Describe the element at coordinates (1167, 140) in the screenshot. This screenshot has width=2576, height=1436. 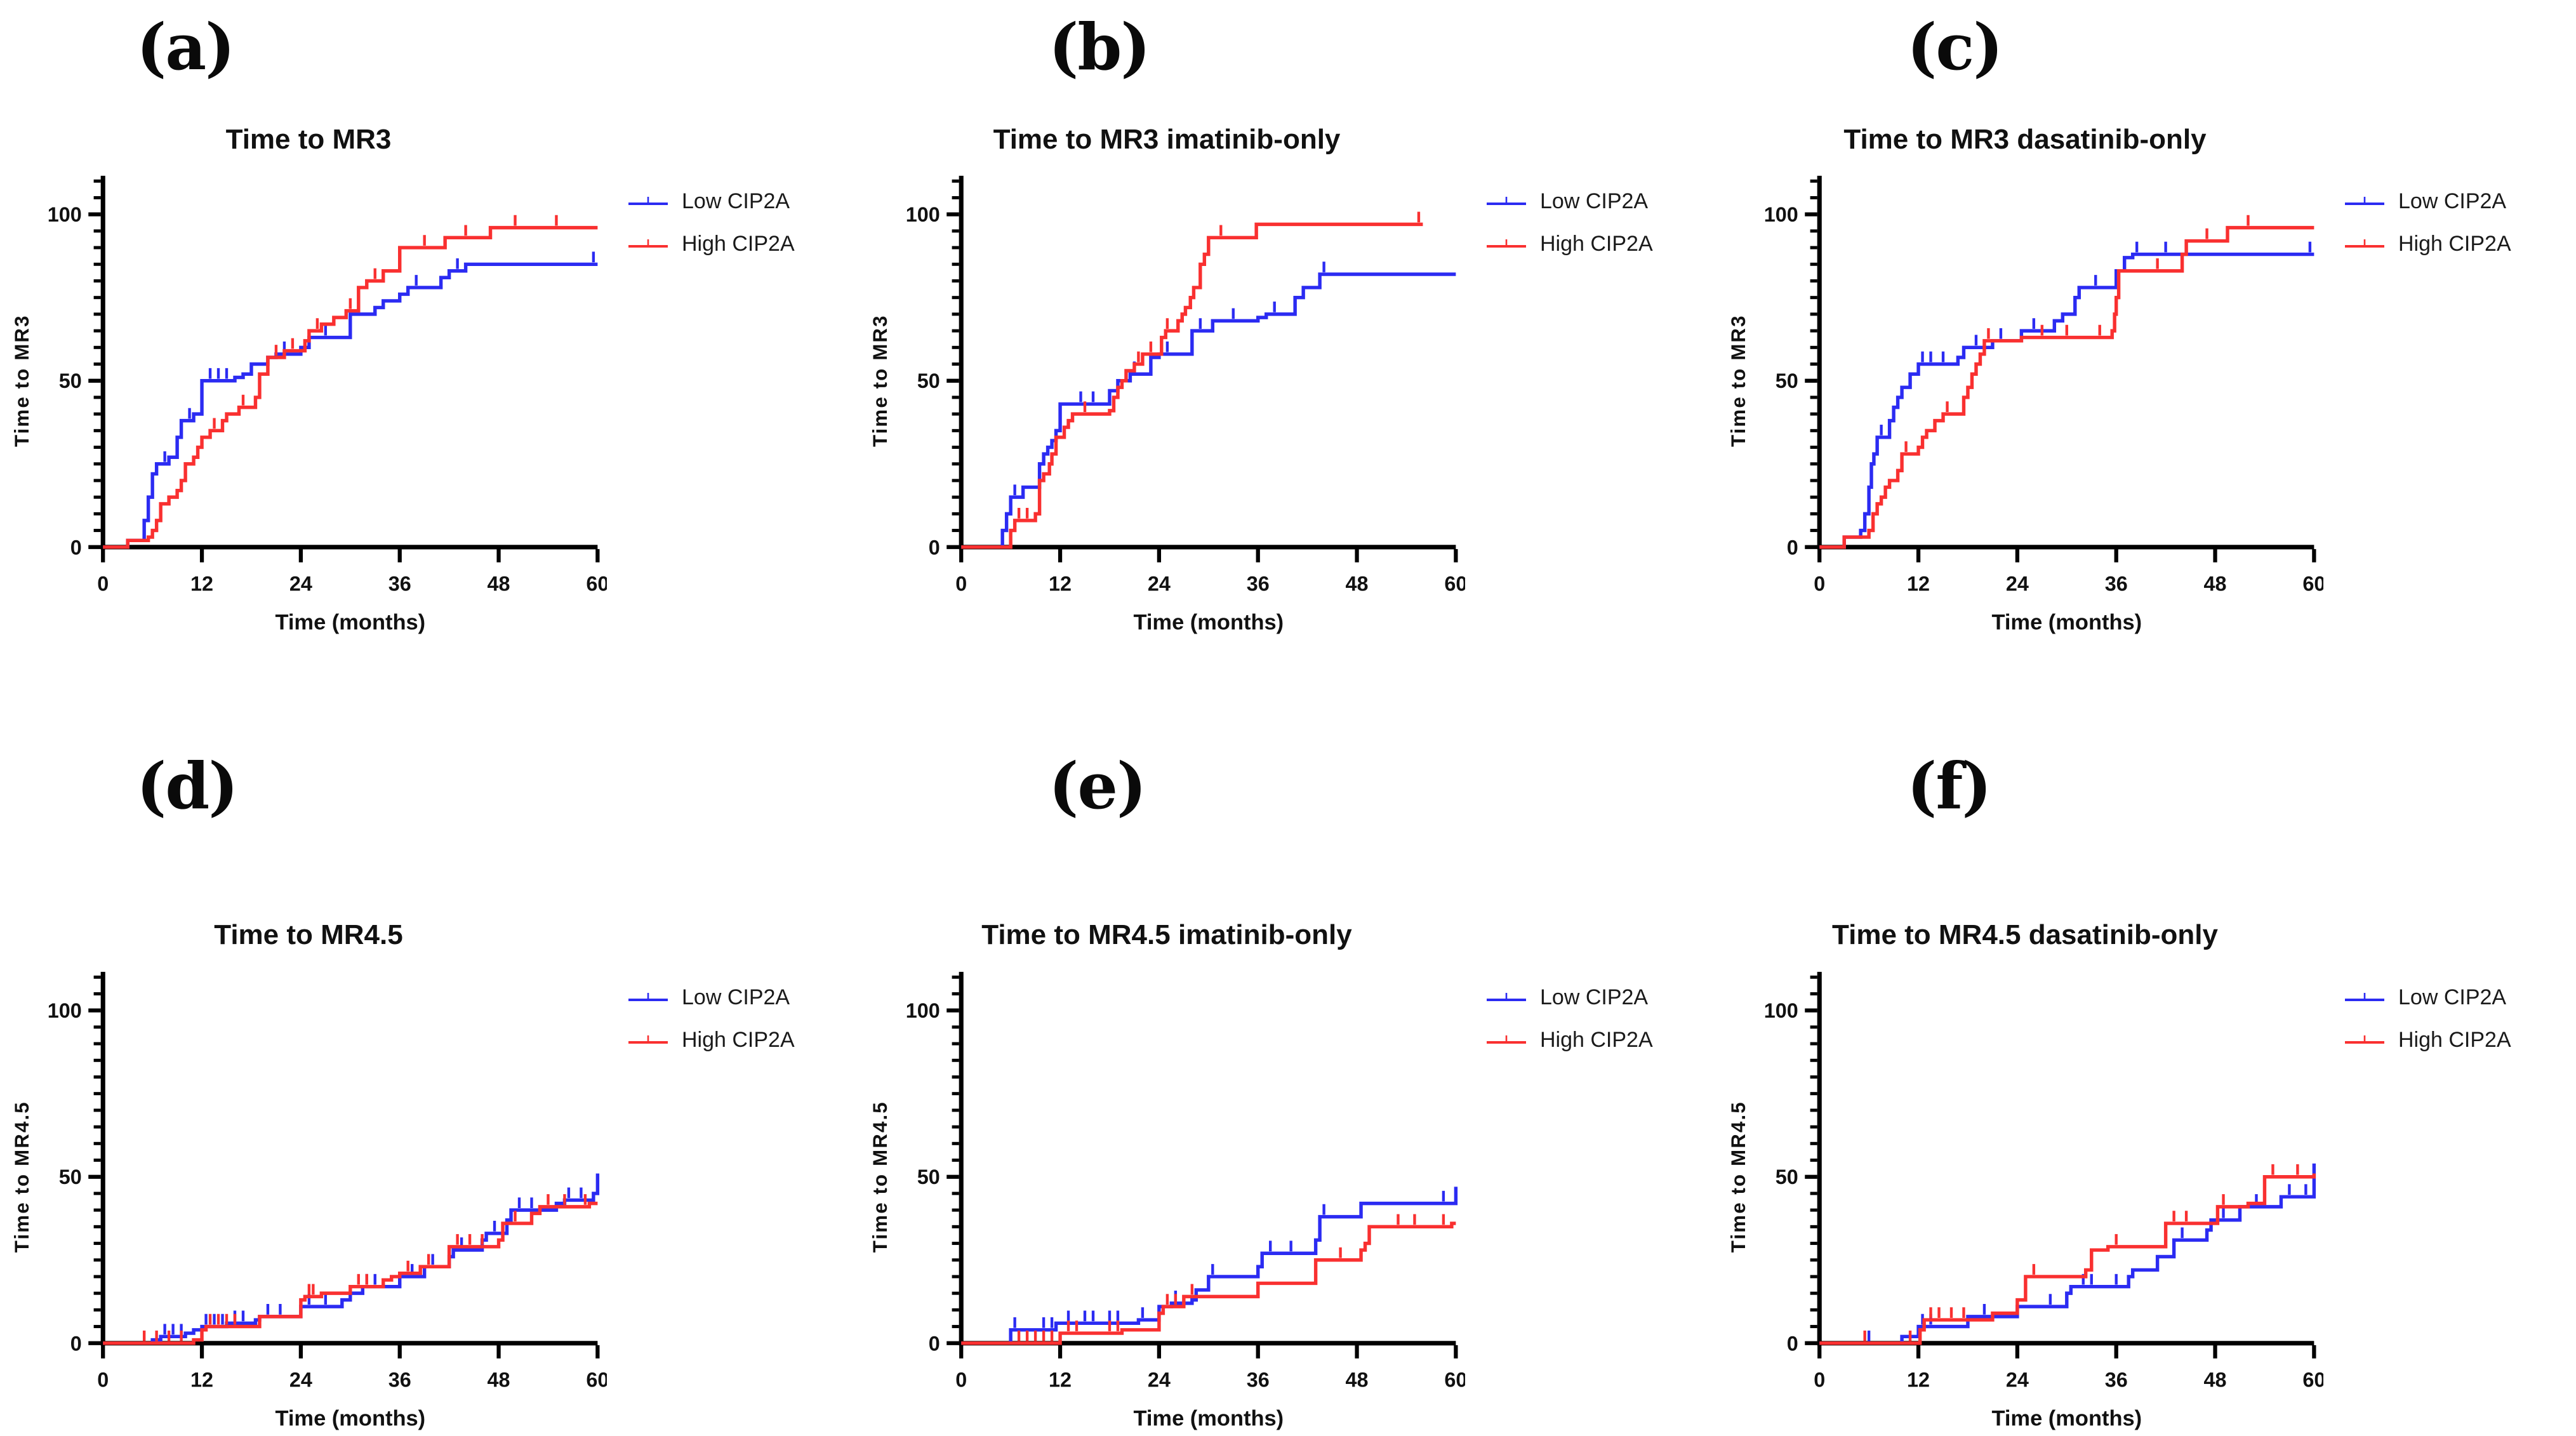
I see `chart-title-b: Time to MR3 imatinib-only` at that location.